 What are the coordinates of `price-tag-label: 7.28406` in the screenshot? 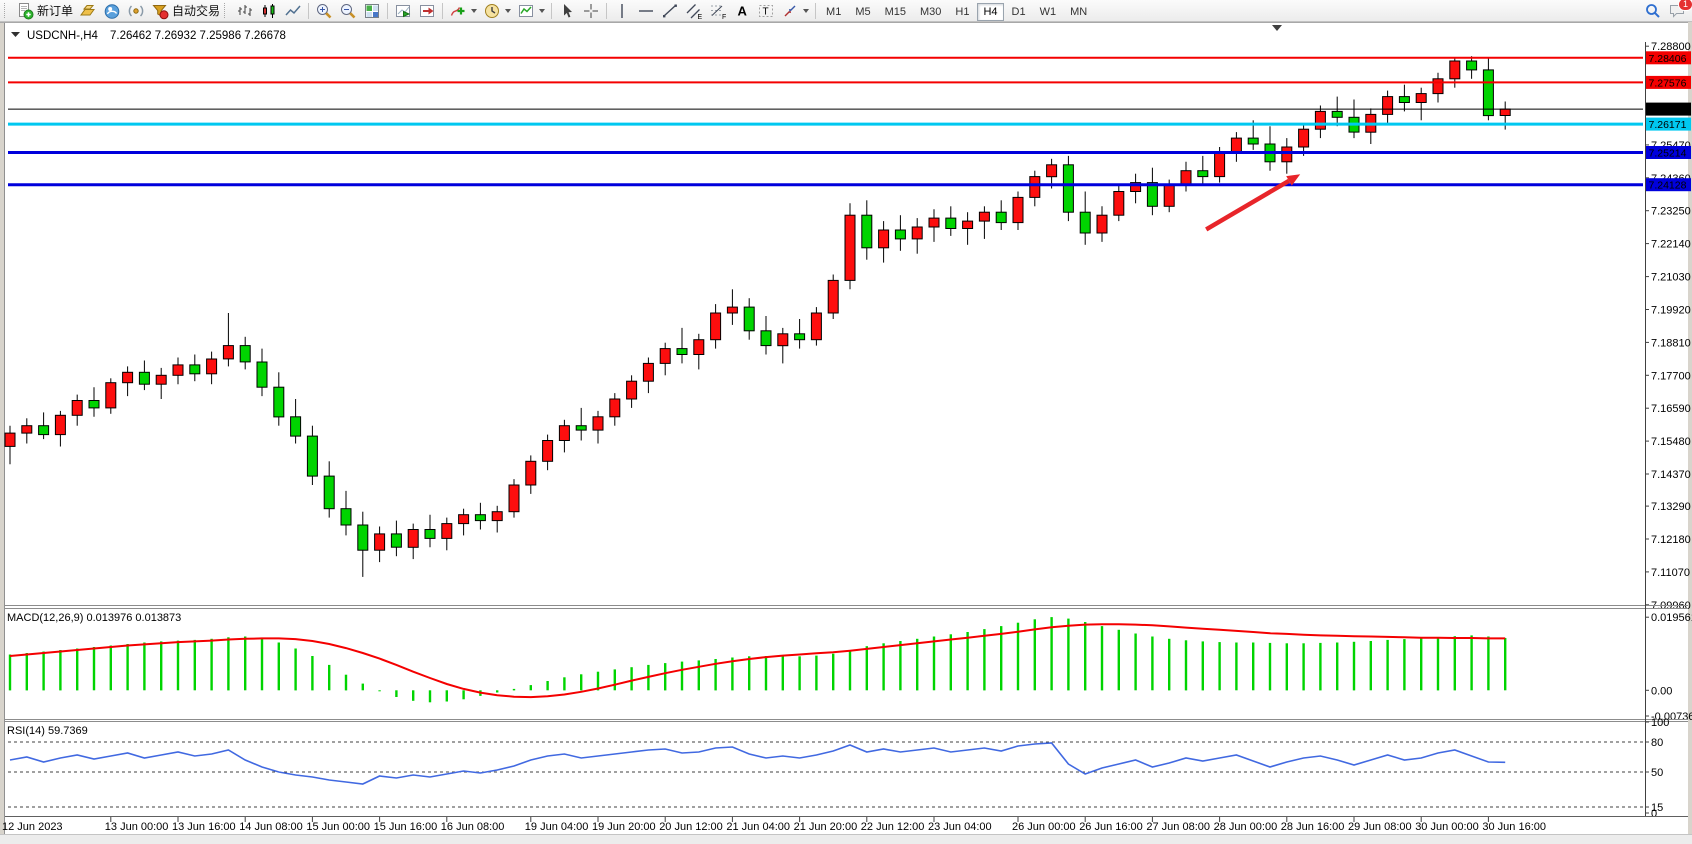 It's located at (1668, 59).